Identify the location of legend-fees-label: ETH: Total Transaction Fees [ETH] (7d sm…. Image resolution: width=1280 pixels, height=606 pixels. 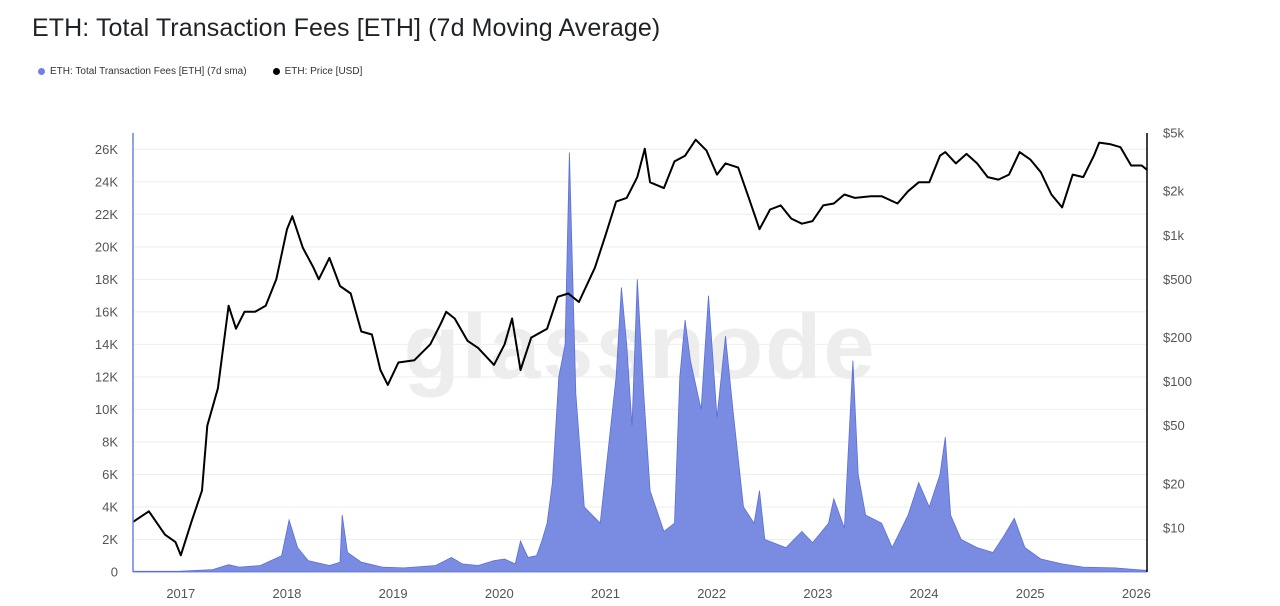
(148, 71).